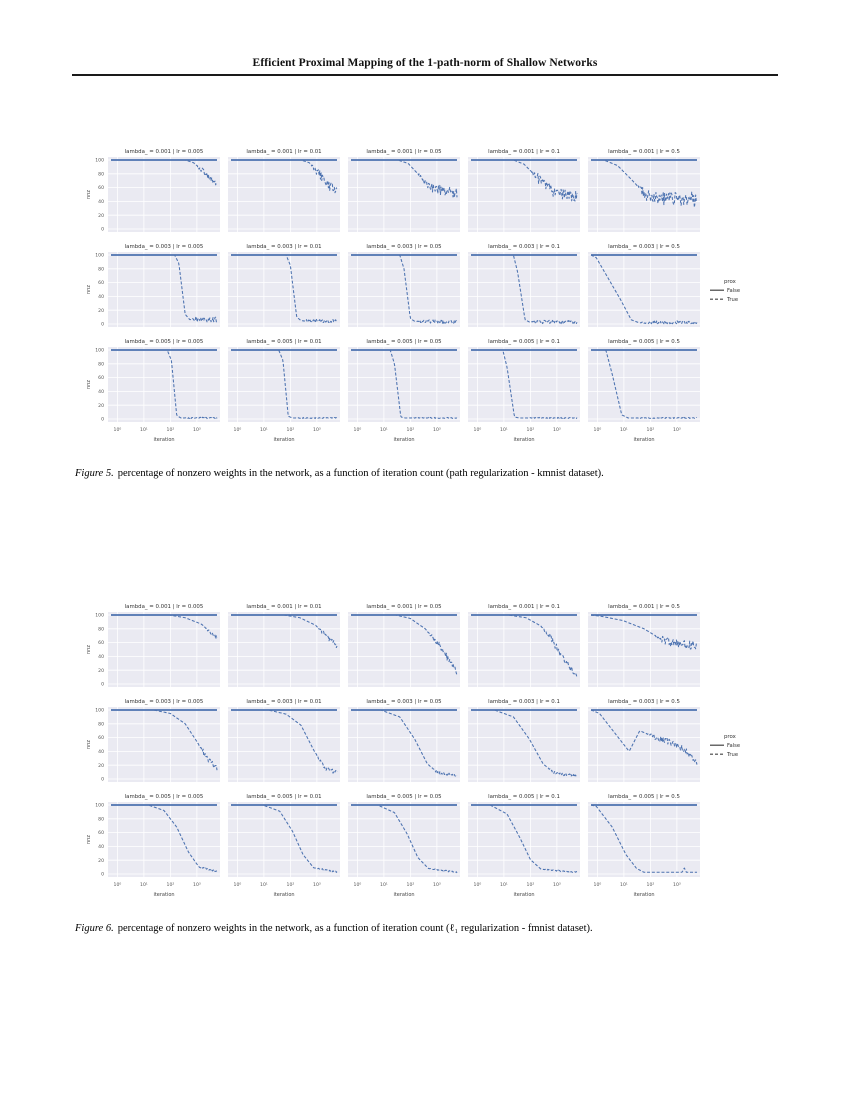 Image resolution: width=850 pixels, height=1100 pixels. Describe the element at coordinates (403, 797) in the screenshot. I see `subplot-title: lambda_ = 0.005 | lr = 0.05` at that location.